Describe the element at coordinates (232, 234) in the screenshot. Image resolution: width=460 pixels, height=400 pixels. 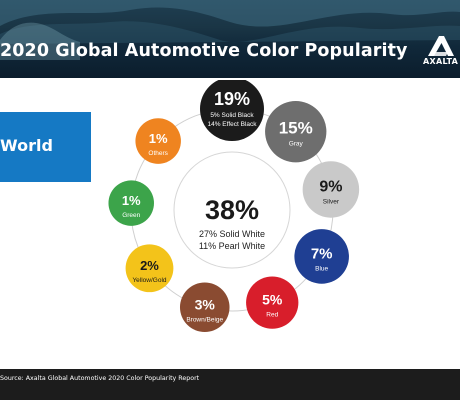
I see `center-detail-label: 27% Solid White` at that location.